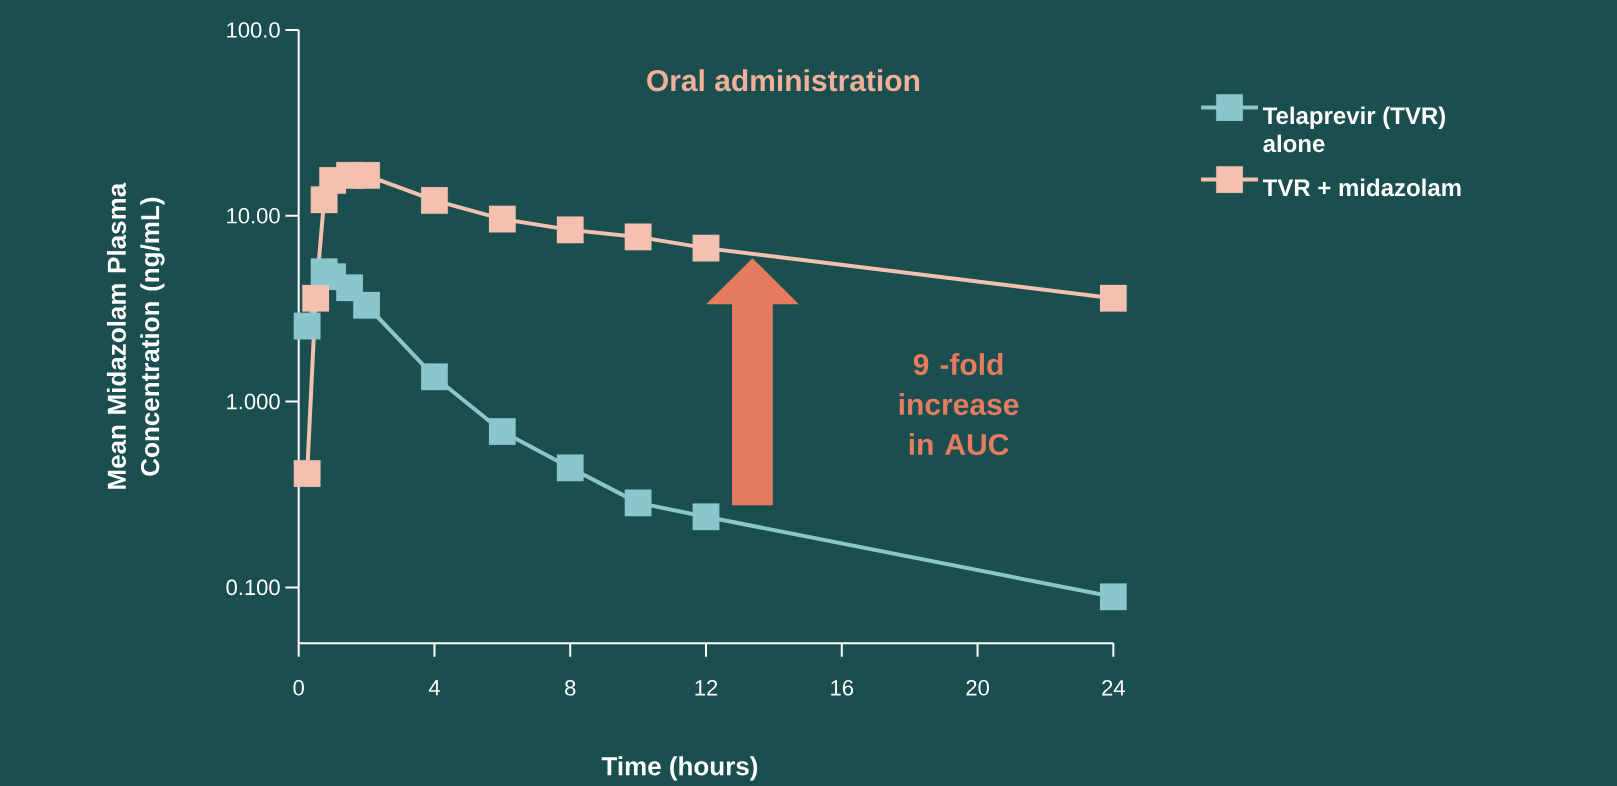 This screenshot has height=786, width=1617. What do you see at coordinates (570, 688) in the screenshot?
I see `x-tick-label: 8` at bounding box center [570, 688].